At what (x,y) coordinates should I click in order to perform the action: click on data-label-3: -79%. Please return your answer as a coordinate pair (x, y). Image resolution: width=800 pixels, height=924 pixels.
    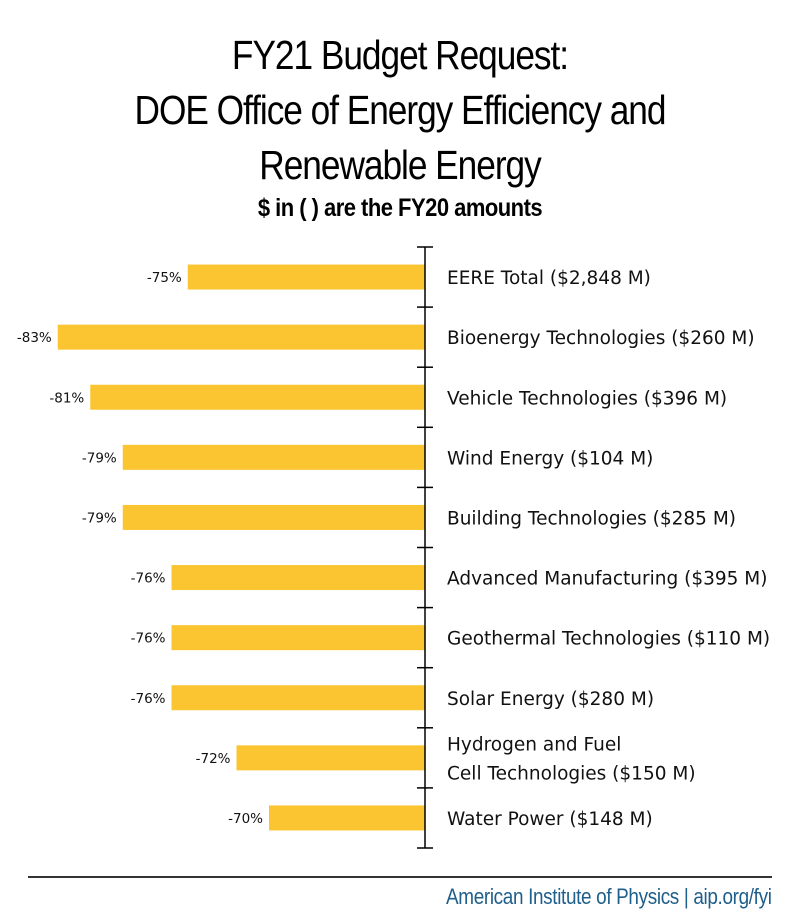
    Looking at the image, I should click on (99, 458).